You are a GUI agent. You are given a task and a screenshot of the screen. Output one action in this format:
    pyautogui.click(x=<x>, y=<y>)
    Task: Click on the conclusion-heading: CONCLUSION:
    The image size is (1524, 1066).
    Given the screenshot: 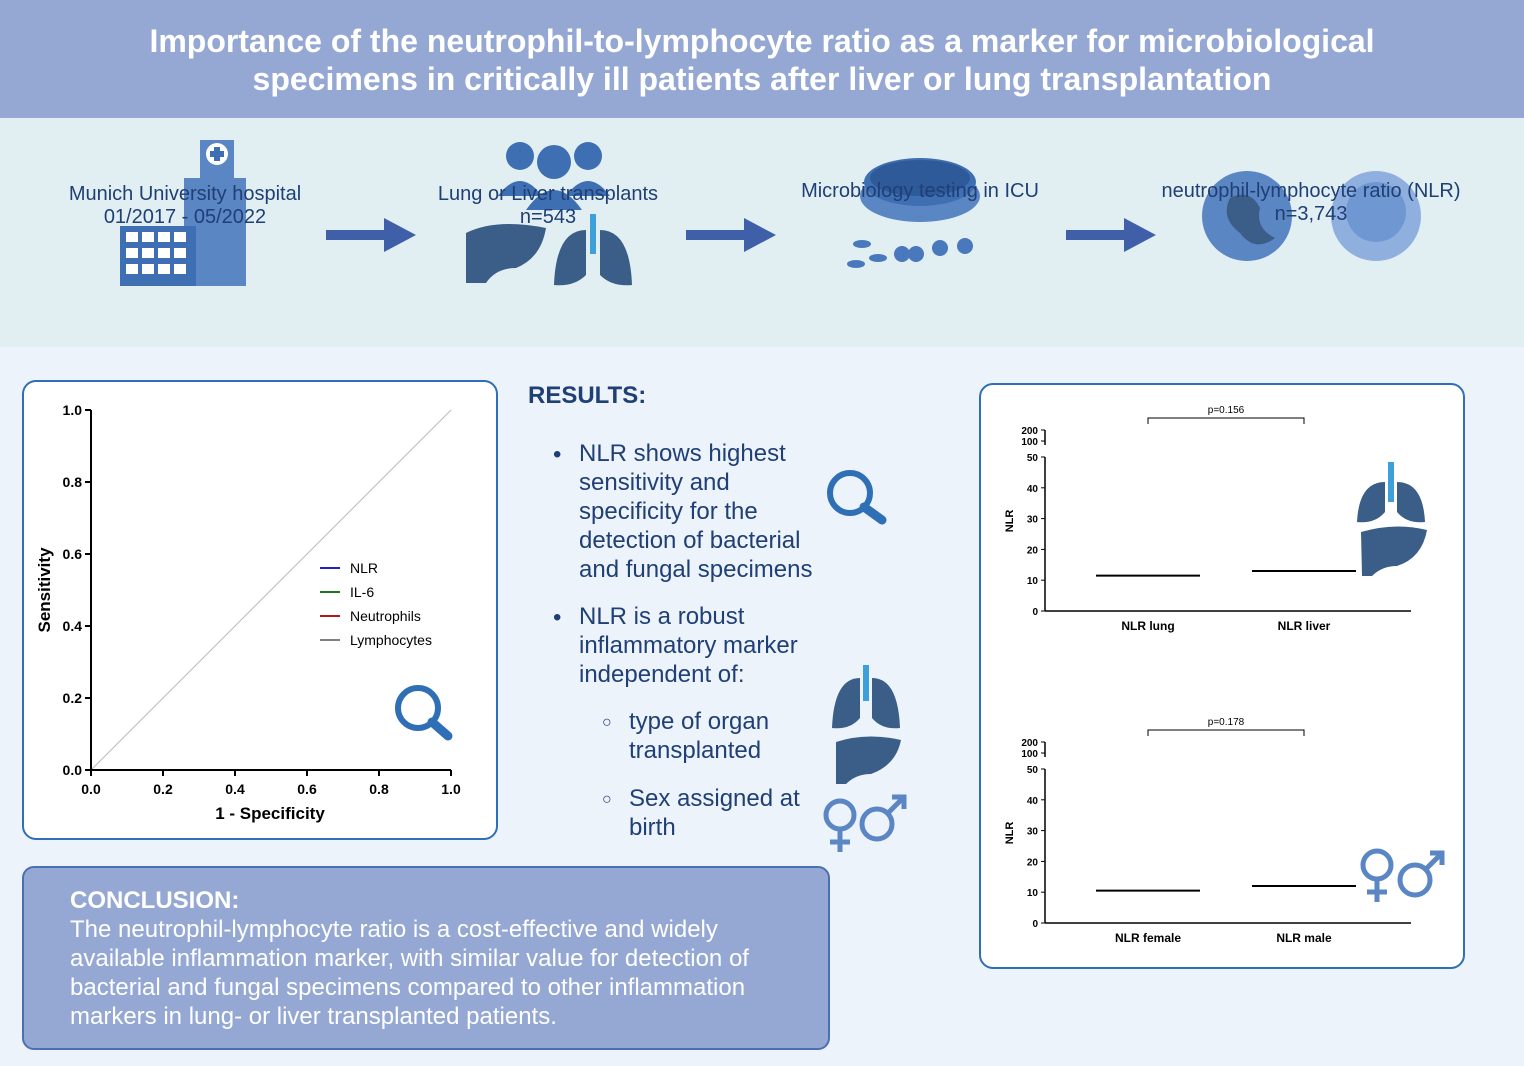 What is the action you would take?
    pyautogui.click(x=155, y=900)
    